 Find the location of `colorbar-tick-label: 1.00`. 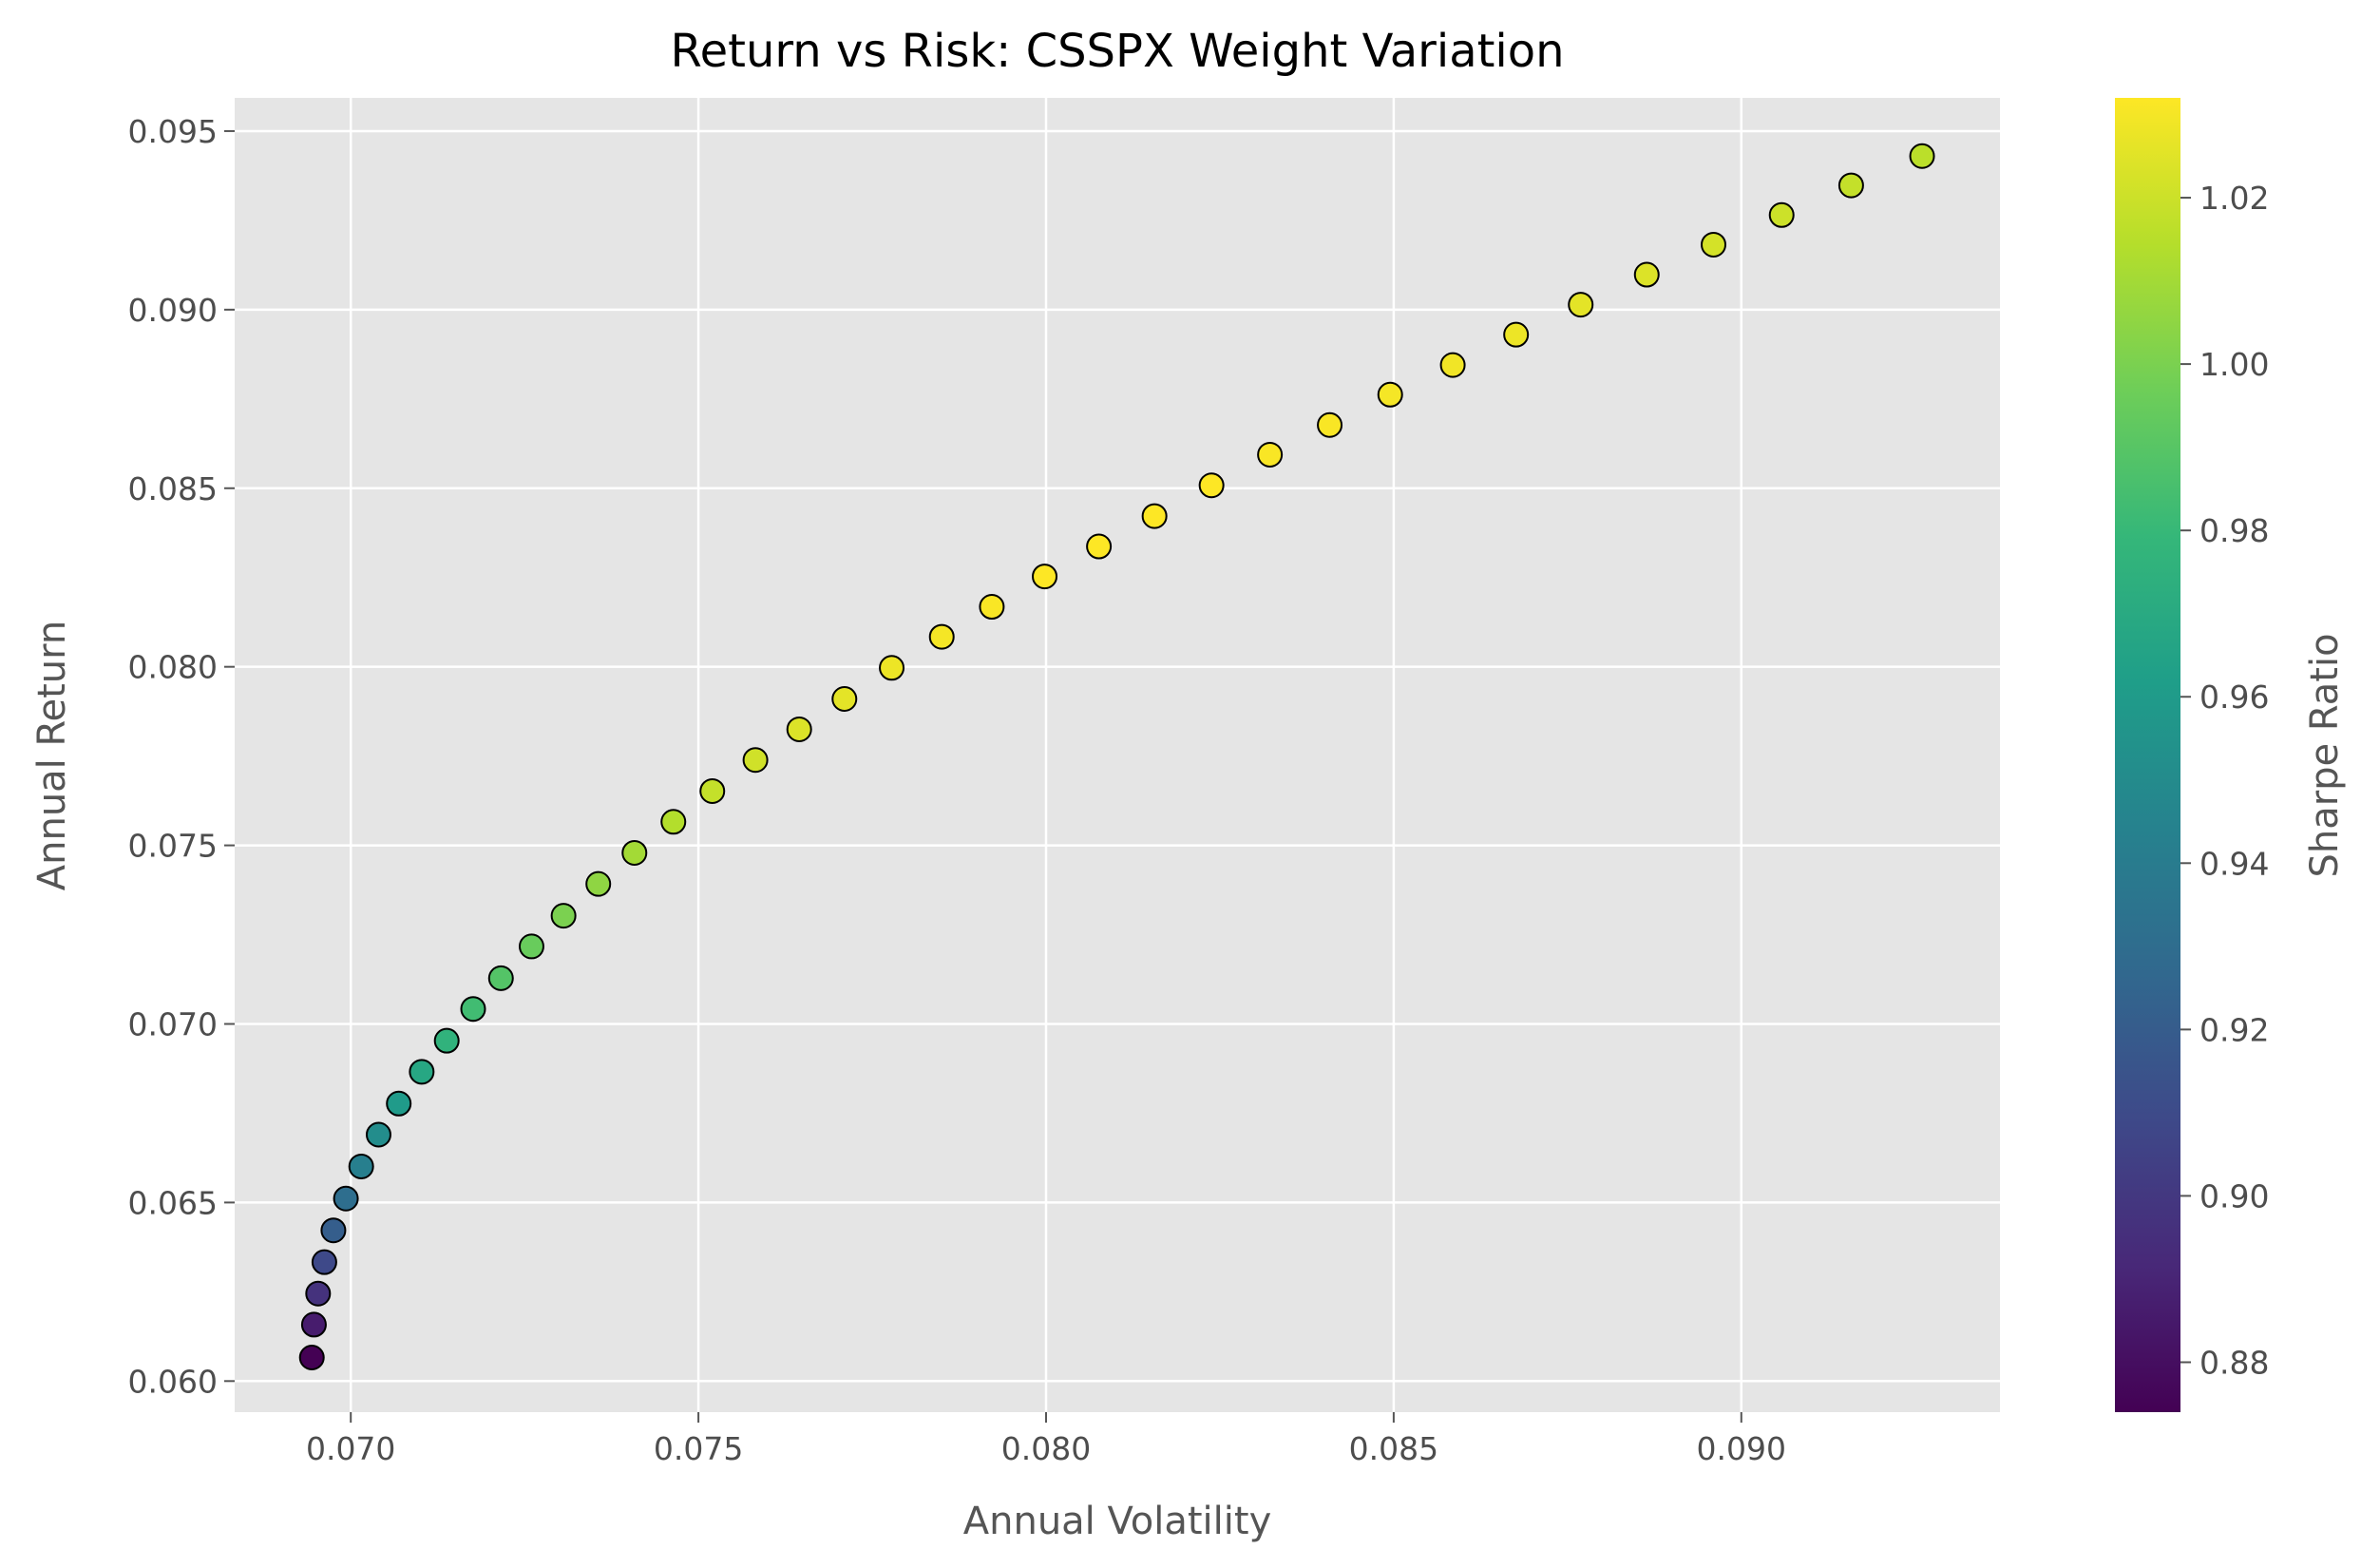

colorbar-tick-label: 1.00 is located at coordinates (2234, 365).